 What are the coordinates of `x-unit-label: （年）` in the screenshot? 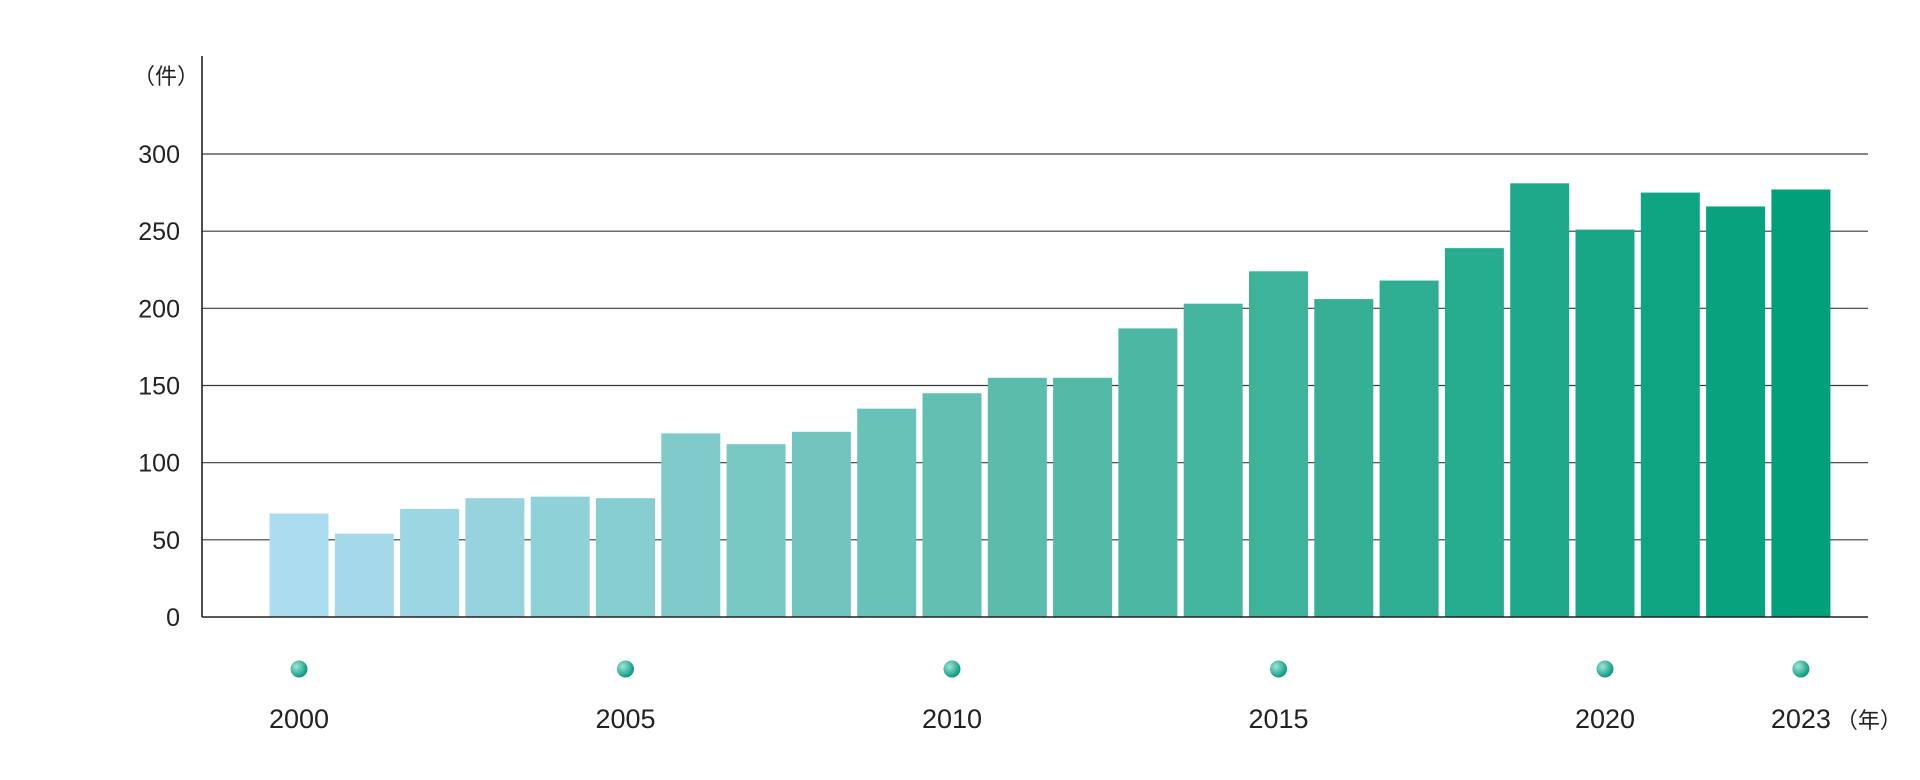 It's located at (1869, 721).